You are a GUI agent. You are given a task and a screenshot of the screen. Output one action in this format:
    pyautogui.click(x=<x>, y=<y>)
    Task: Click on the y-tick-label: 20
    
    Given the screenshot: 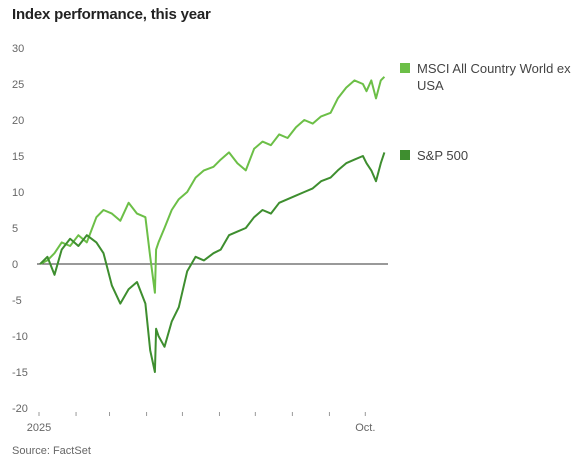 What is the action you would take?
    pyautogui.click(x=18, y=121)
    